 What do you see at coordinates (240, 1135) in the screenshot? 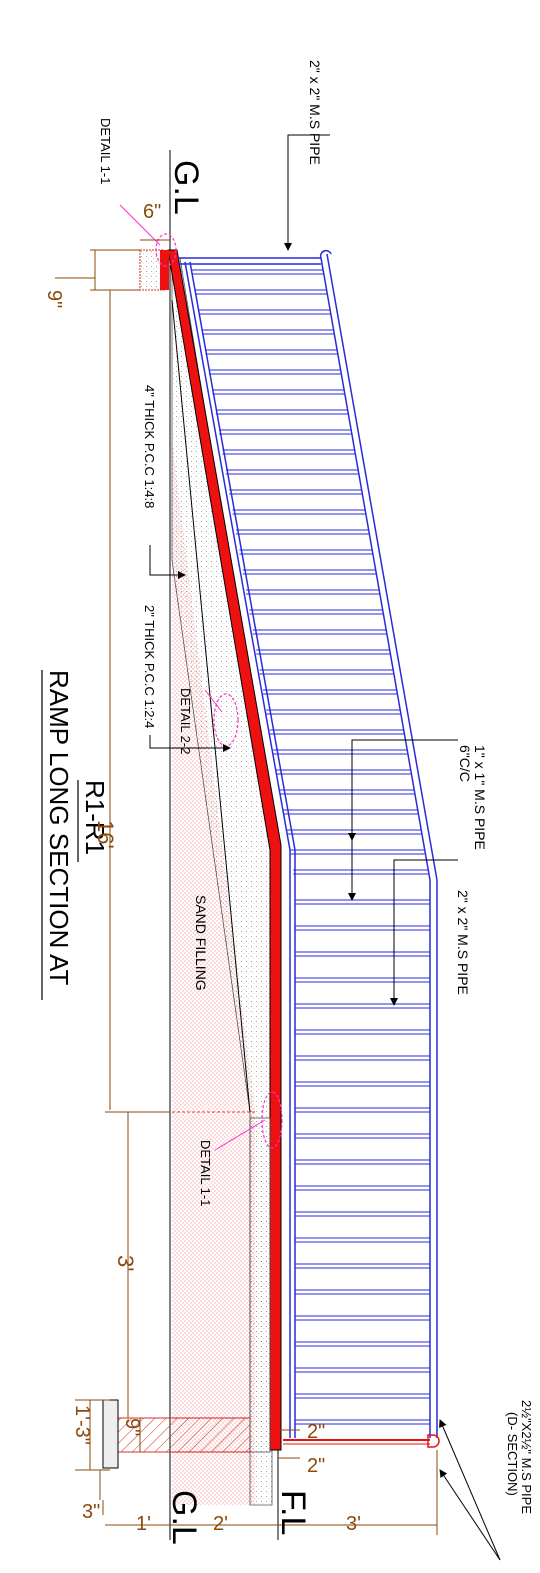
I see `detail-1-1-bottom-leader` at bounding box center [240, 1135].